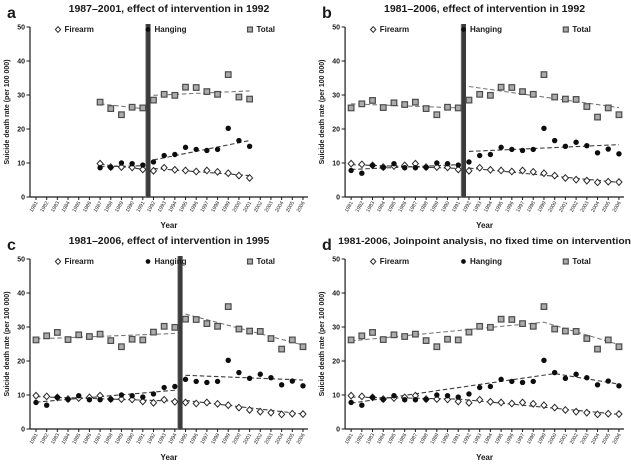 This screenshot has width=631, height=464. I want to click on x-tick-label: 1997, so click(520, 206).